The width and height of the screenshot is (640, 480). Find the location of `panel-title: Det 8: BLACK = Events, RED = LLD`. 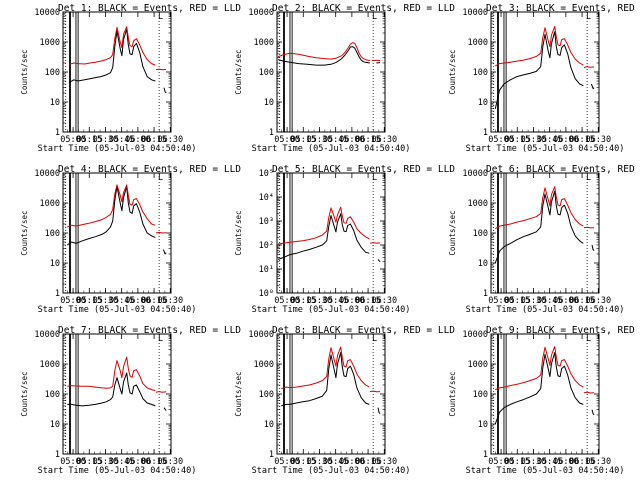

panel-title: Det 8: BLACK = Events, RED = LLD is located at coordinates (363, 330).